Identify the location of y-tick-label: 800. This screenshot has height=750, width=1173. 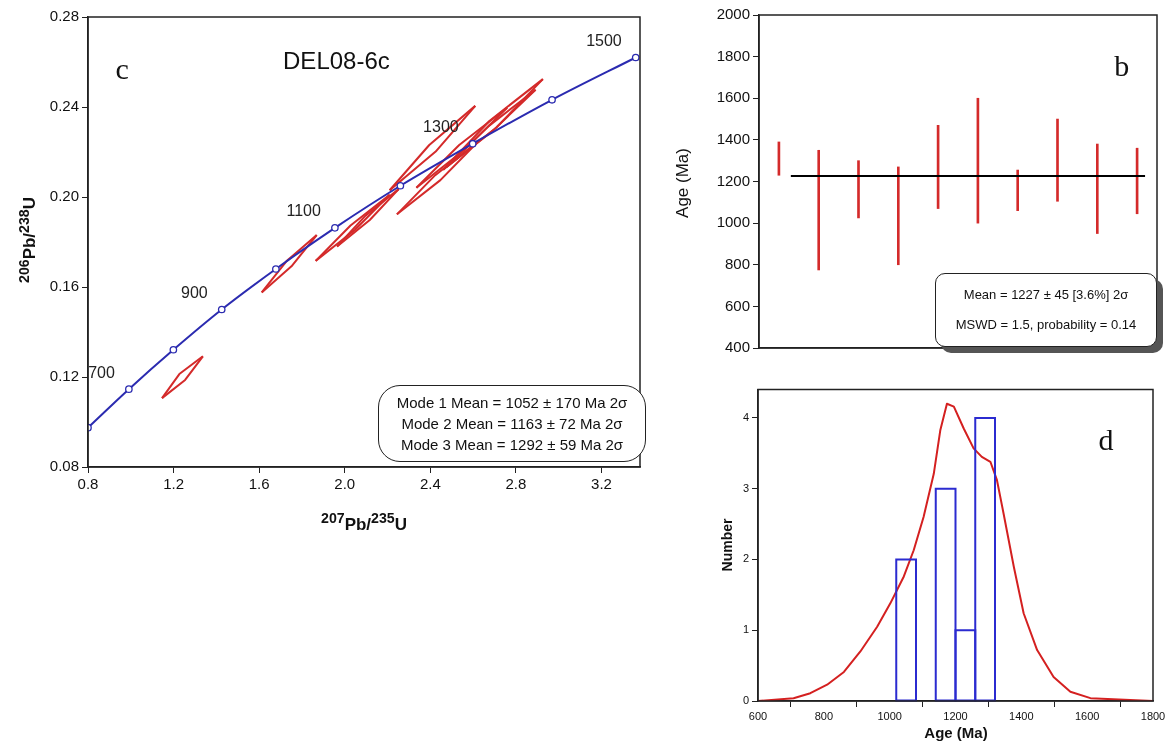
(737, 263).